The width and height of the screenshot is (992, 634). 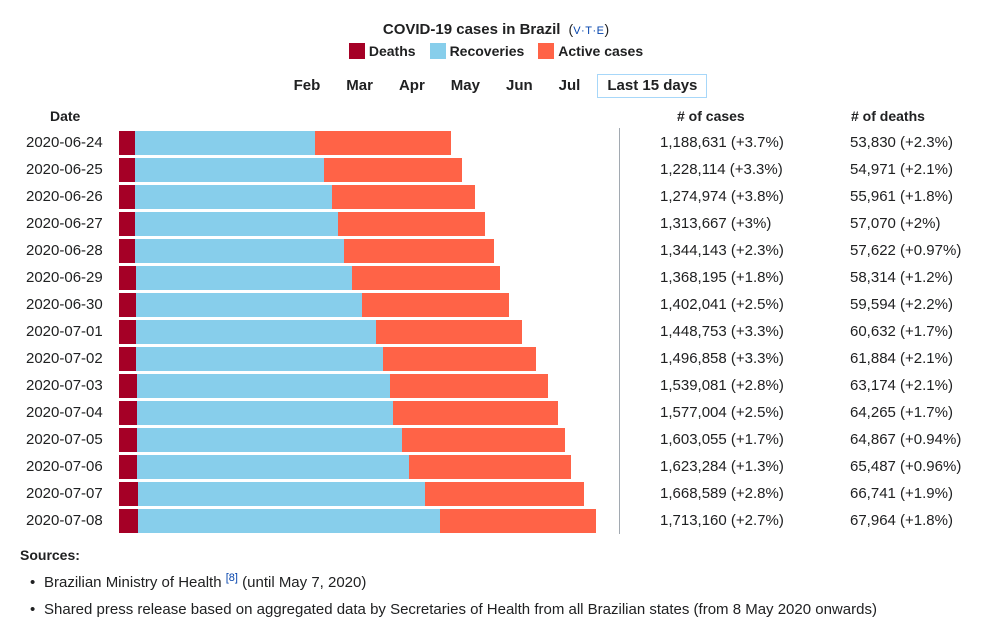 I want to click on month-tab-mar: Mar, so click(x=359, y=85).